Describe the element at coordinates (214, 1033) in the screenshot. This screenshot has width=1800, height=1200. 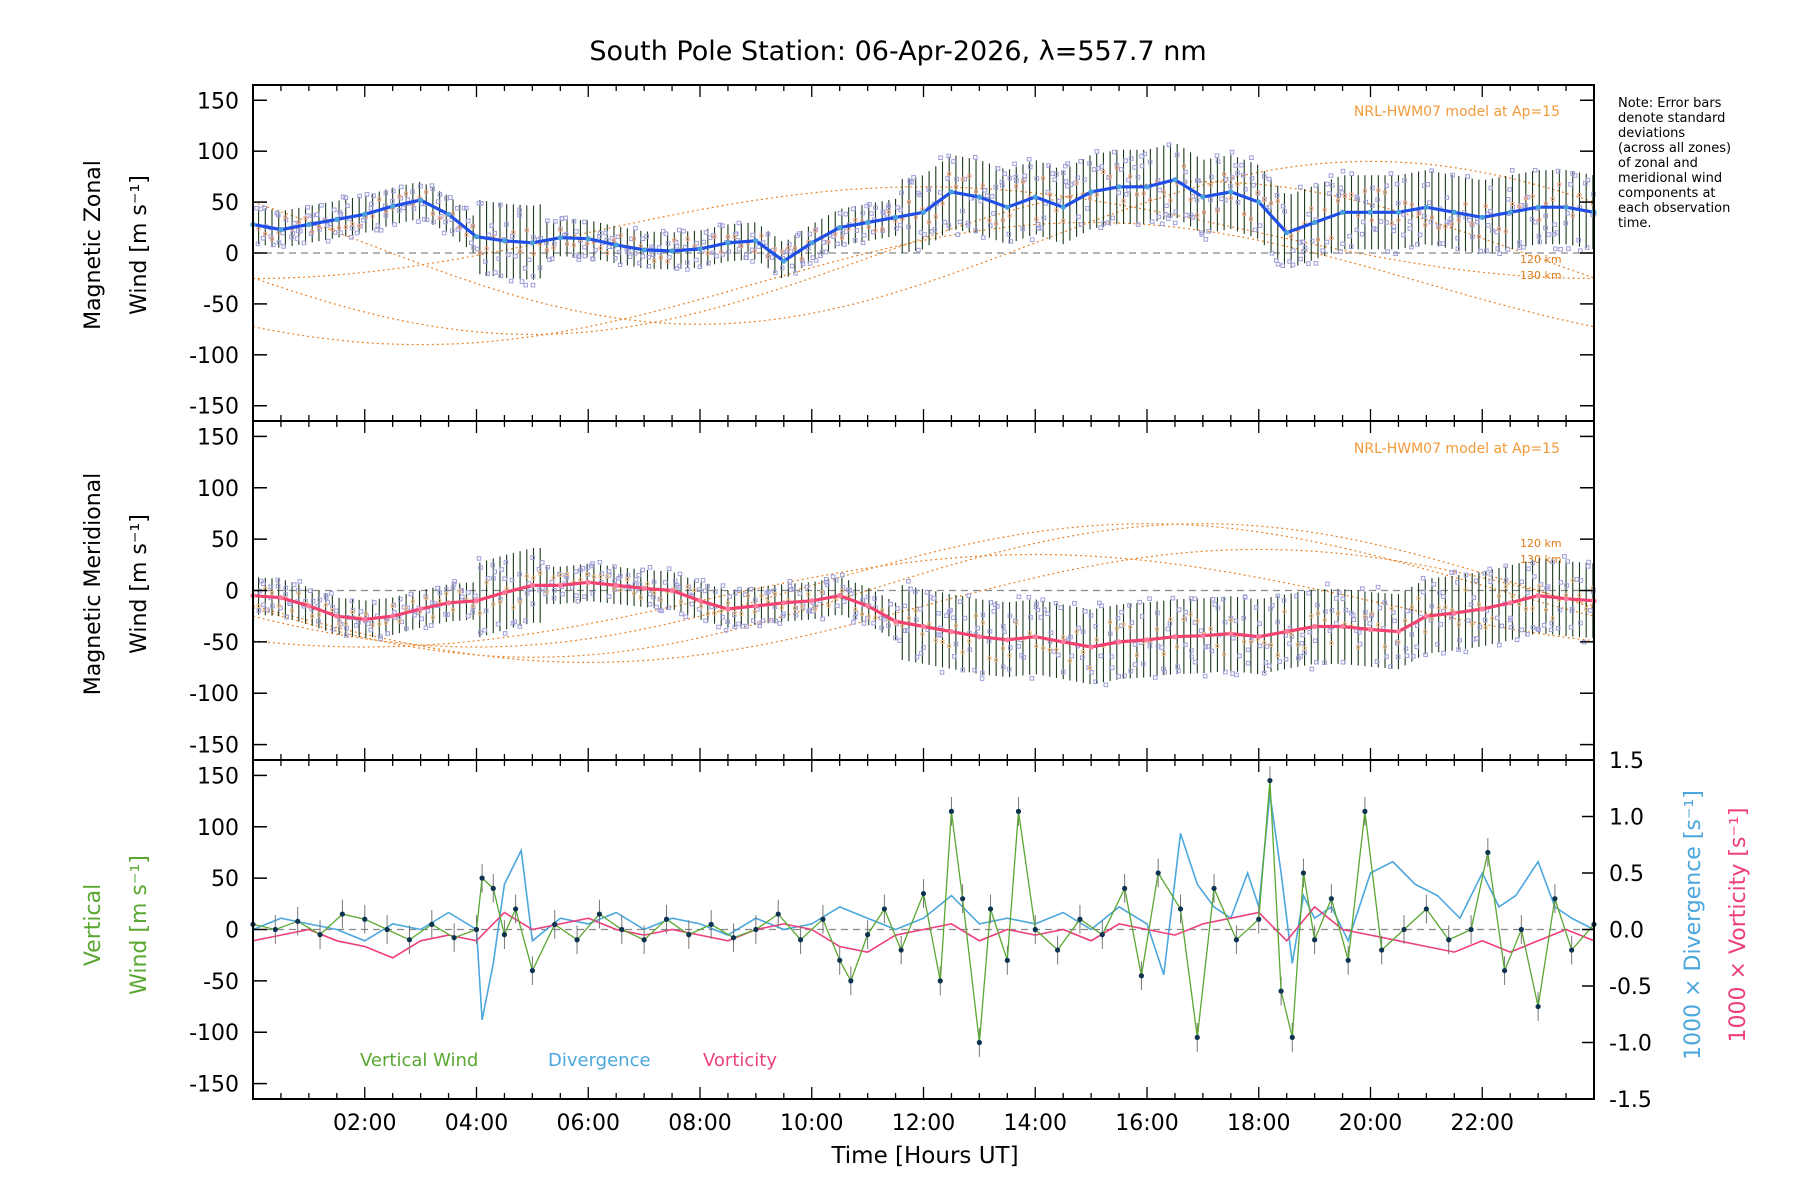
I see `y-tick-label: -100` at that location.